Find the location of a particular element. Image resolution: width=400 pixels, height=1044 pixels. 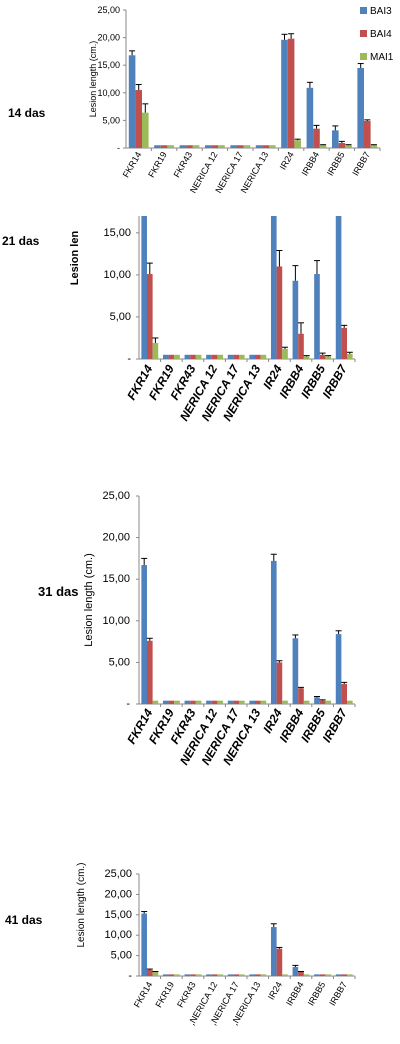

x-category-label: IRBB5 is located at coordinates (336, 164).